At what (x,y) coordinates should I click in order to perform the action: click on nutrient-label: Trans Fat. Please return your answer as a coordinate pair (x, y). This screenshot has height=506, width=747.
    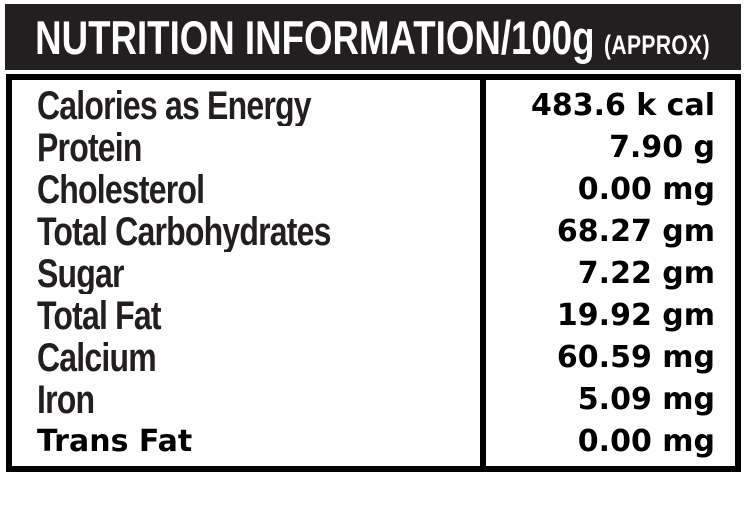
    Looking at the image, I should click on (115, 442).